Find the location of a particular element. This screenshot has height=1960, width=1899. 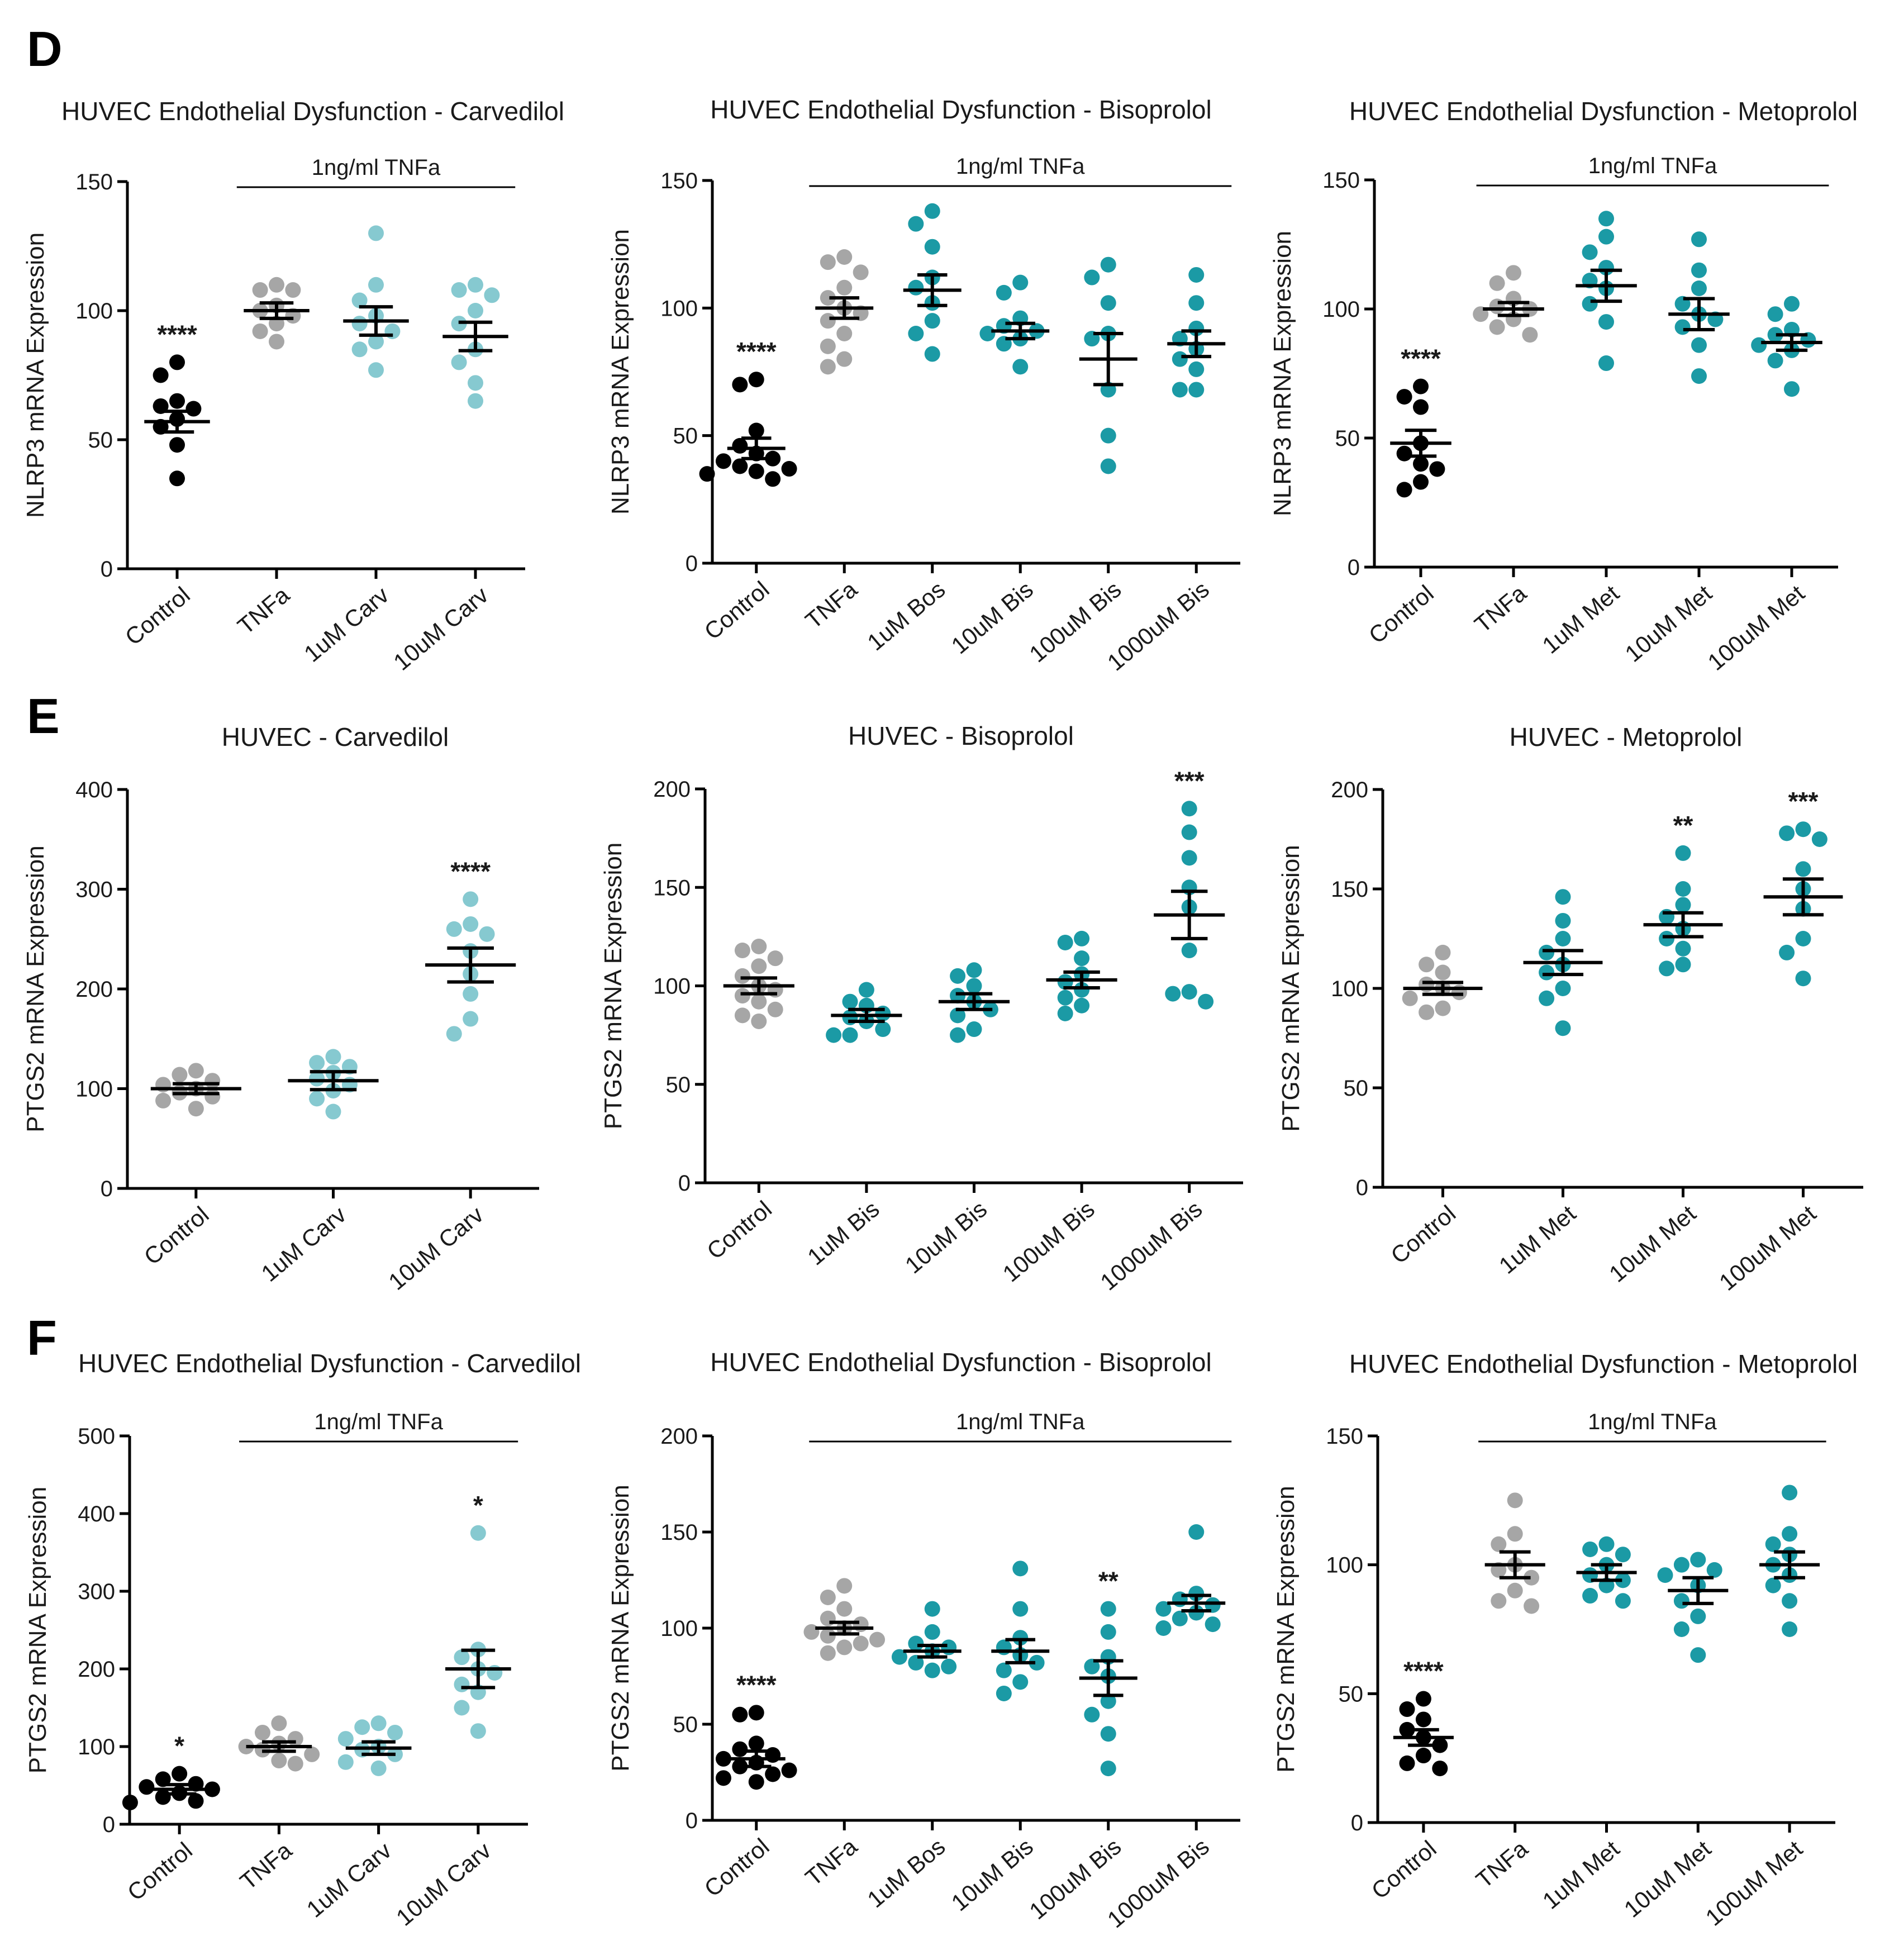

panel-letter-f: F is located at coordinates (42, 1338).